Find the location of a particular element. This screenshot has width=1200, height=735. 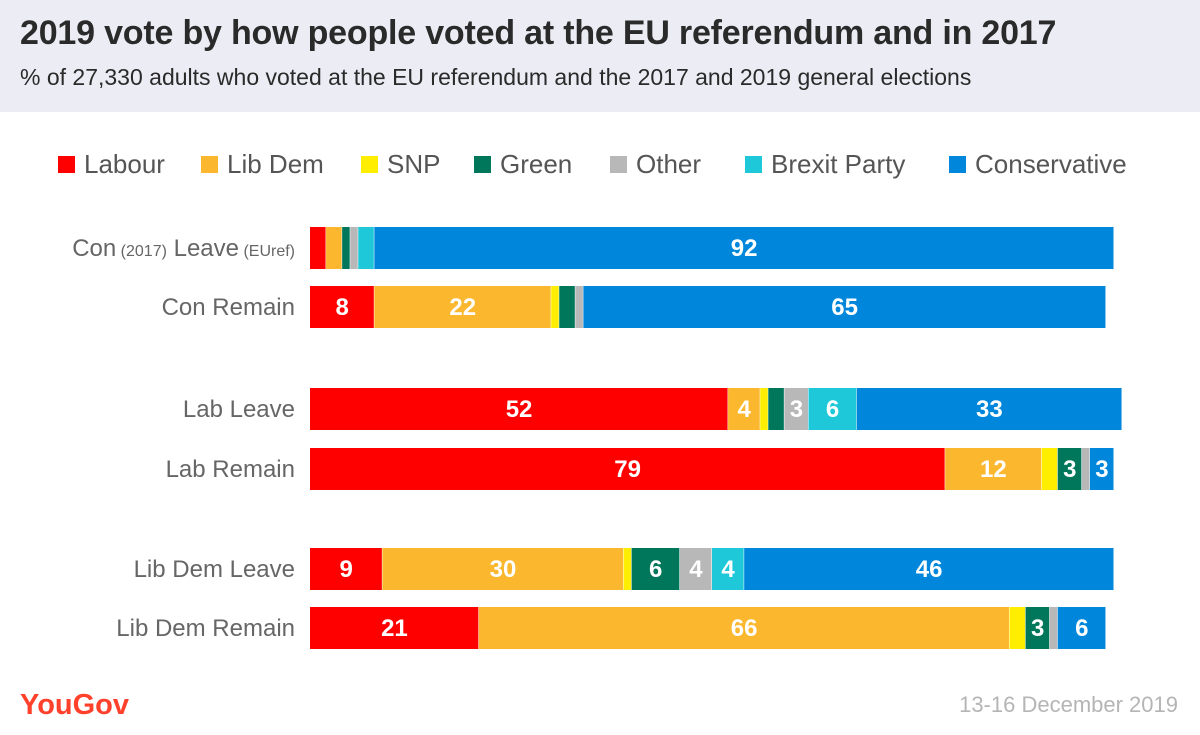

data-label: 33 is located at coordinates (989, 409).